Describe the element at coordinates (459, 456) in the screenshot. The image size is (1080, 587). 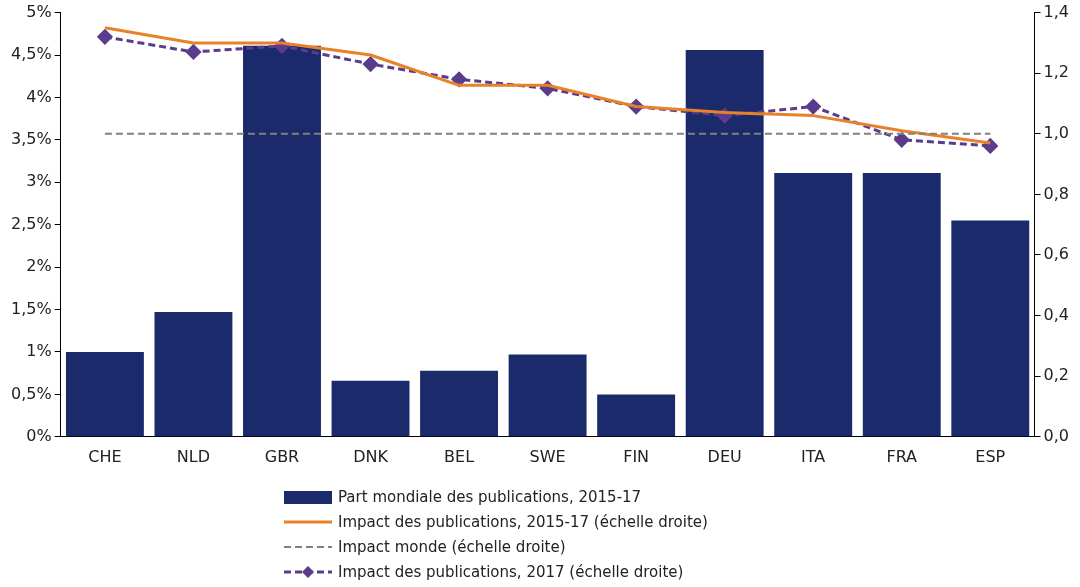
I see `x-tick-label: BEL` at that location.